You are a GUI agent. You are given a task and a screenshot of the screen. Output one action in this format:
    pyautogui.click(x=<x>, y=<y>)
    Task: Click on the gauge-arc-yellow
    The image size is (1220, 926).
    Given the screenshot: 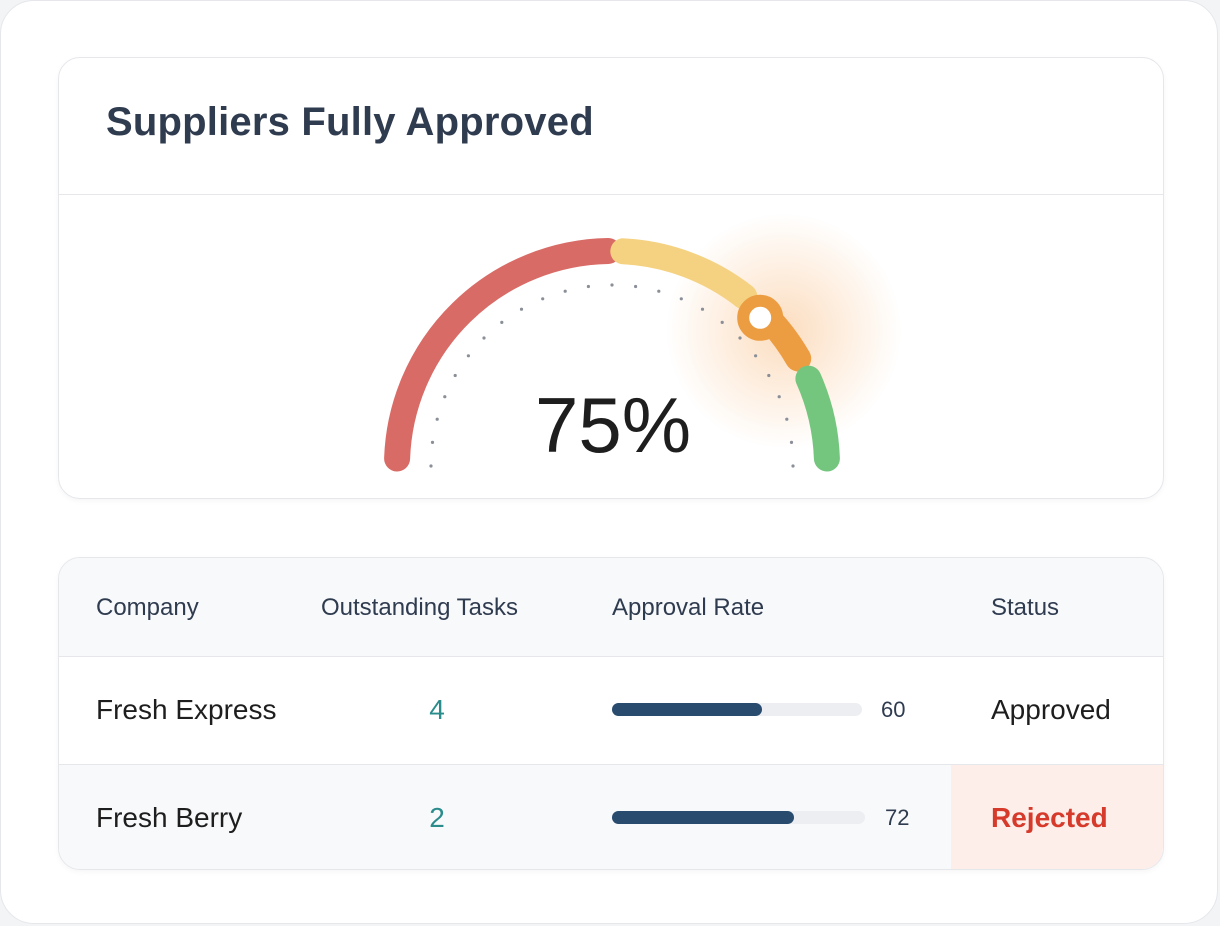 What is the action you would take?
    pyautogui.click(x=684, y=274)
    